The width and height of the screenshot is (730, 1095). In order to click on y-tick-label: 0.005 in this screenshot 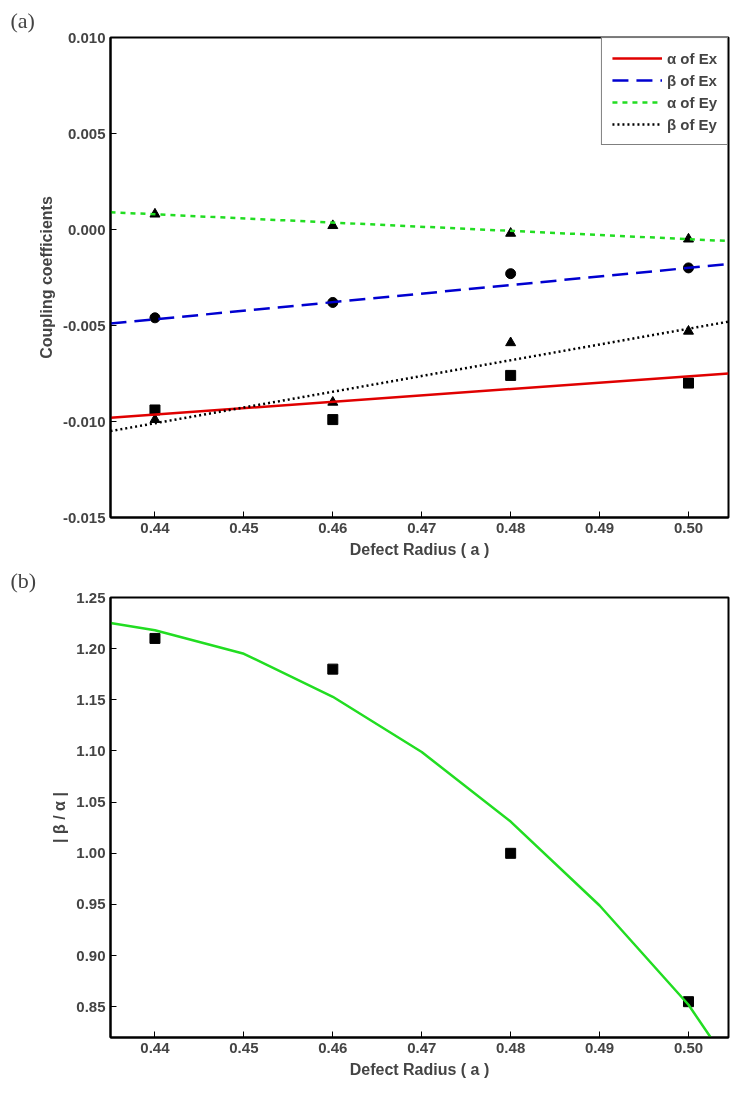, I will do `click(86, 133)`.